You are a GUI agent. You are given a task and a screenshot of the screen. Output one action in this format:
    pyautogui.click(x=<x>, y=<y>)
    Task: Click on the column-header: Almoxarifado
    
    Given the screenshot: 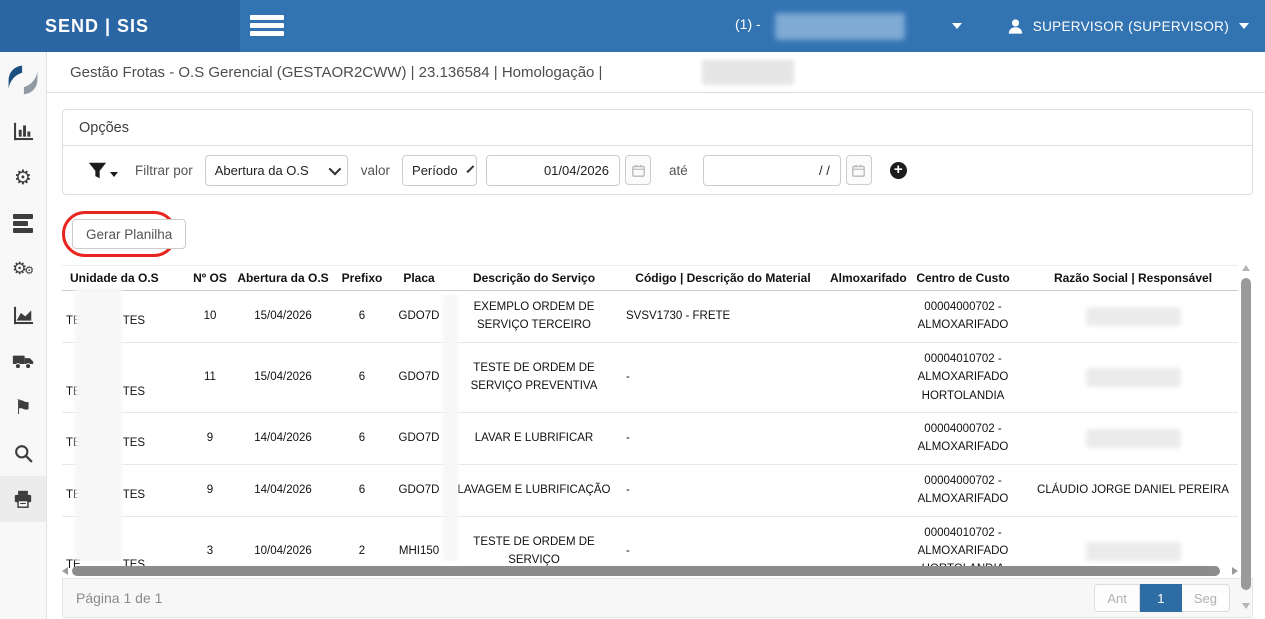 What is the action you would take?
    pyautogui.click(x=867, y=278)
    